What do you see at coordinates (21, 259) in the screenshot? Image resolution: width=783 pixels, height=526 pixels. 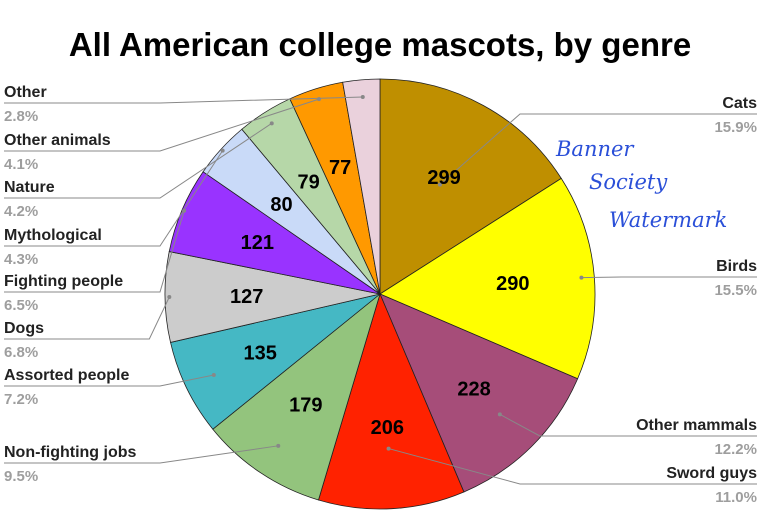 I see `percent-label: 4.3%` at bounding box center [21, 259].